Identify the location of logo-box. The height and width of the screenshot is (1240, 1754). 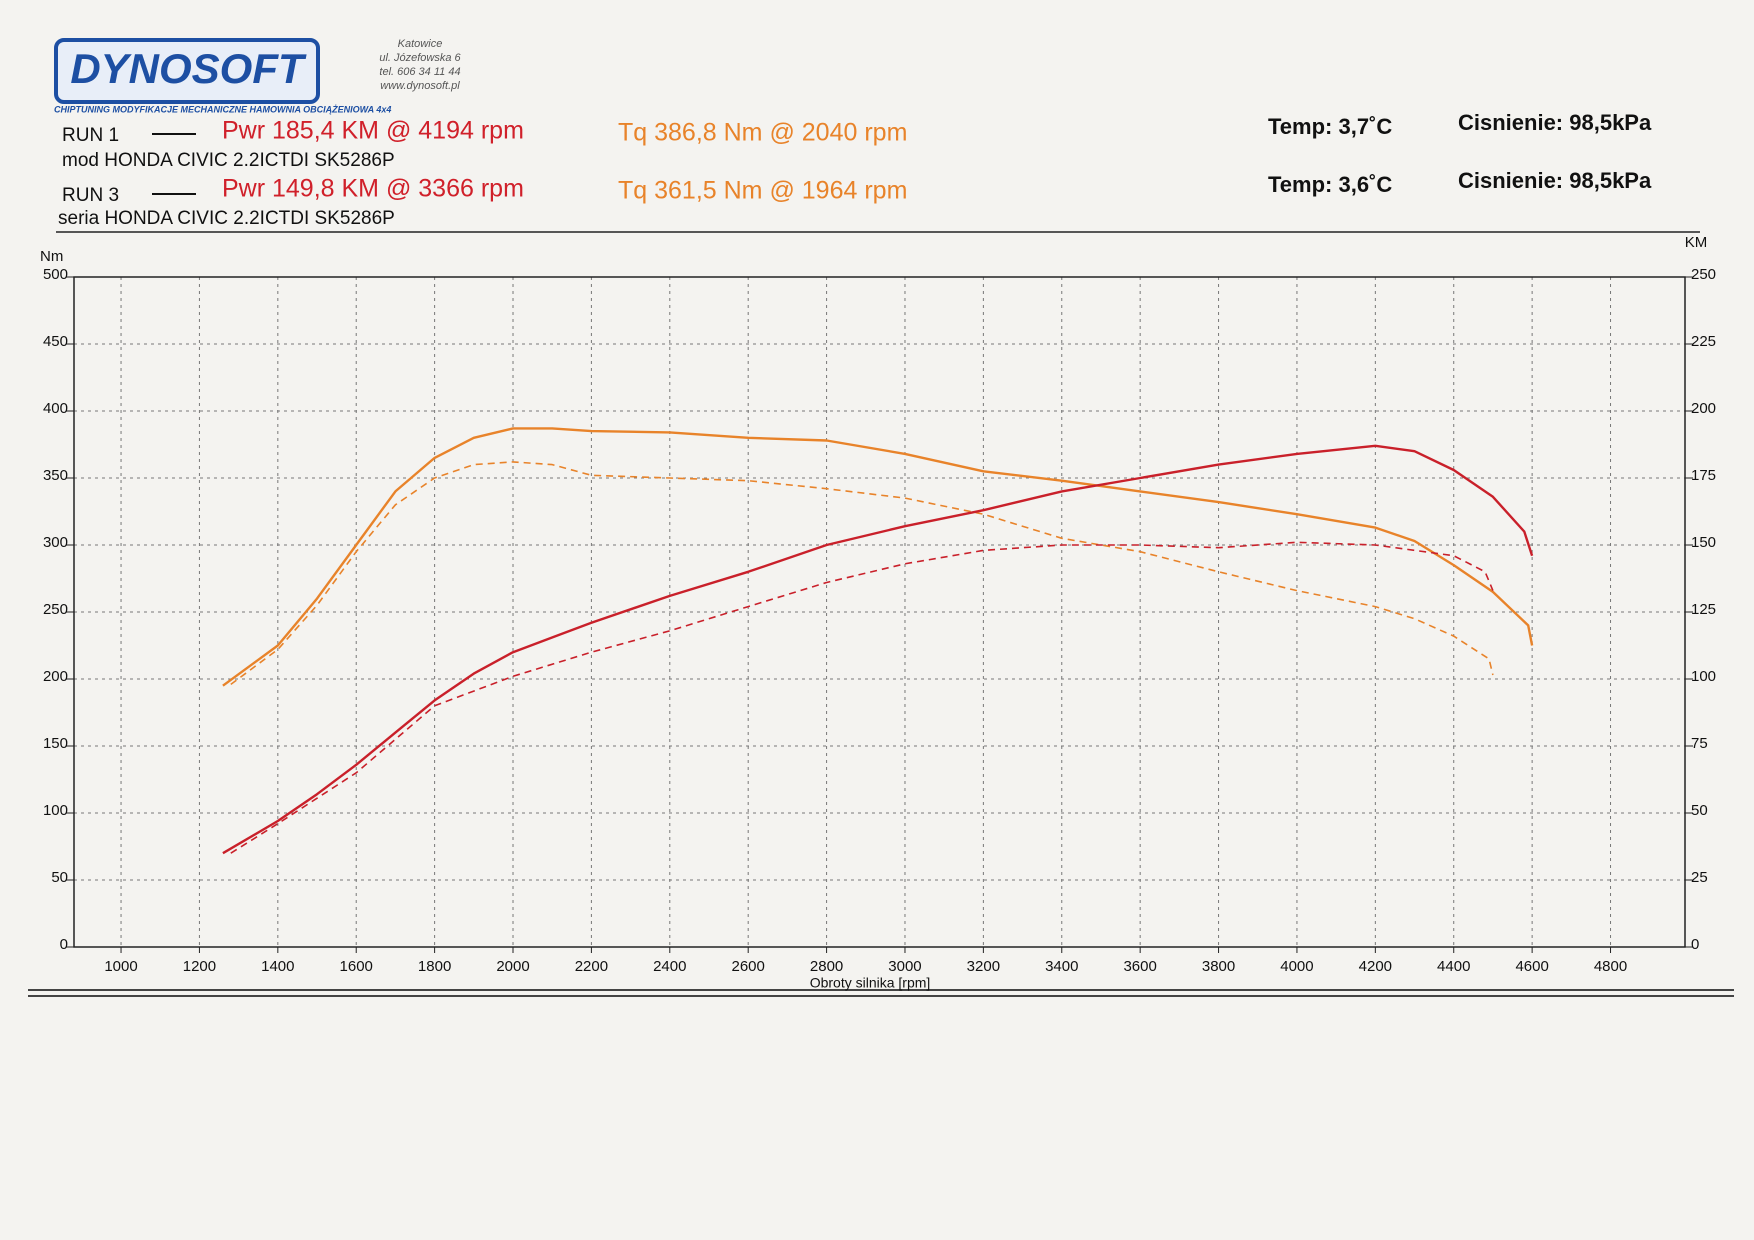
(187, 71).